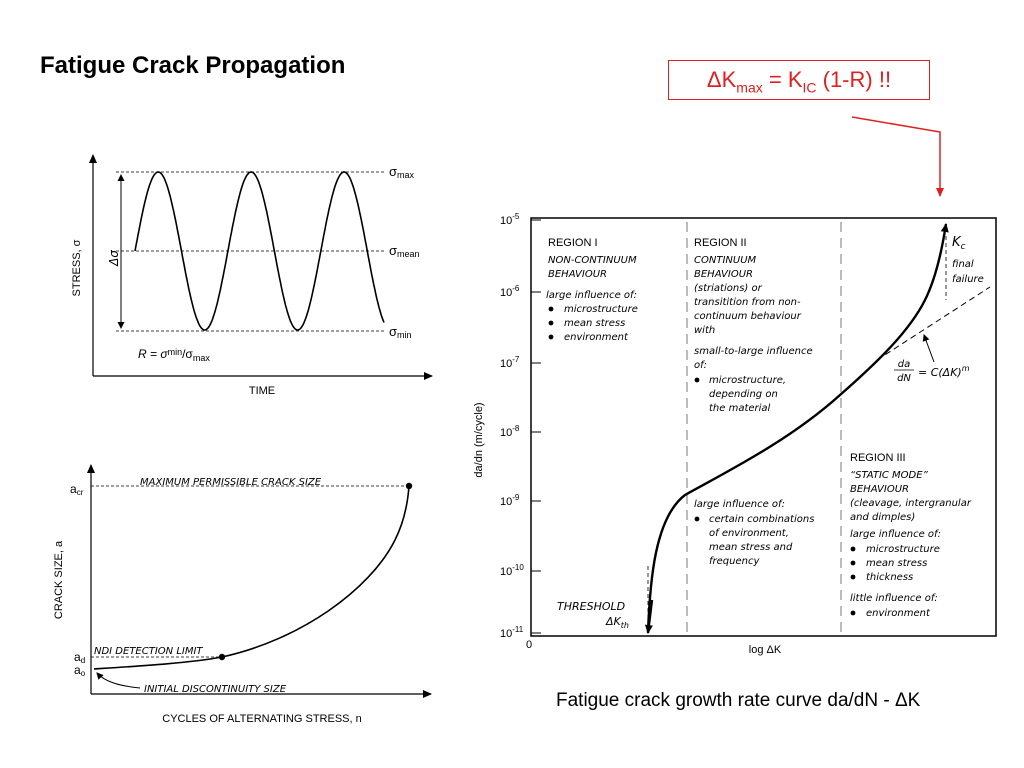  I want to click on ao-label: ao, so click(80, 670).